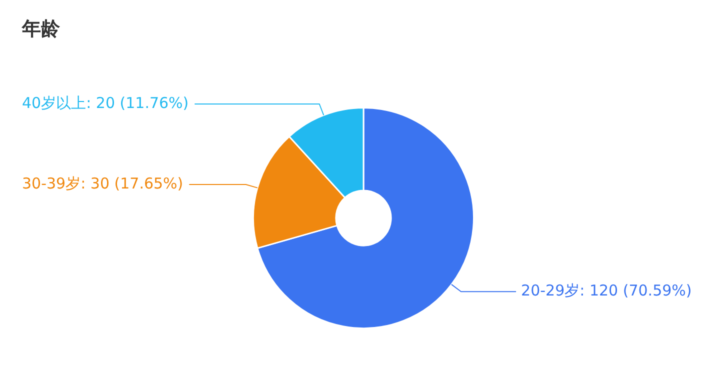  What do you see at coordinates (132, 183) in the screenshot?
I see `data-label: : 30 (17.65%)` at bounding box center [132, 183].